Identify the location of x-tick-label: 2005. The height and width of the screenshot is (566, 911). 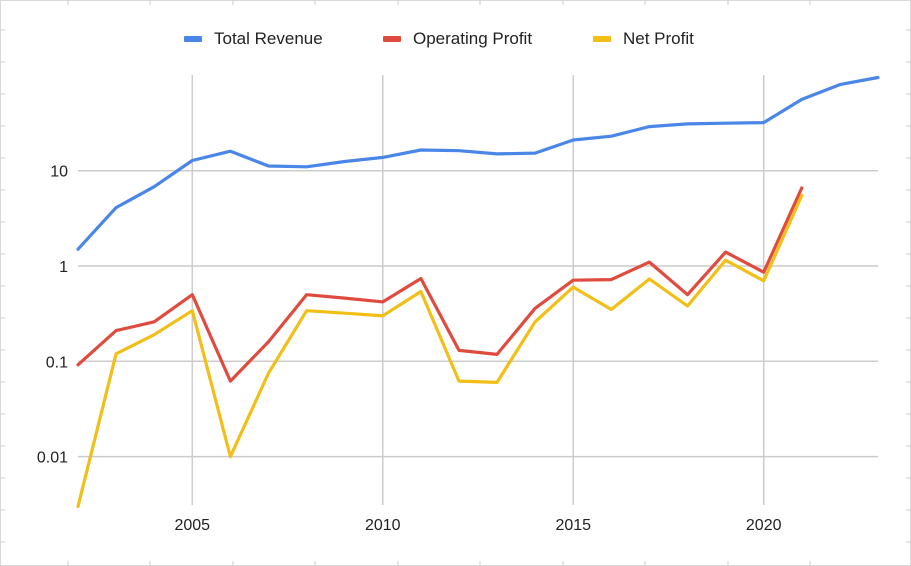
(192, 525).